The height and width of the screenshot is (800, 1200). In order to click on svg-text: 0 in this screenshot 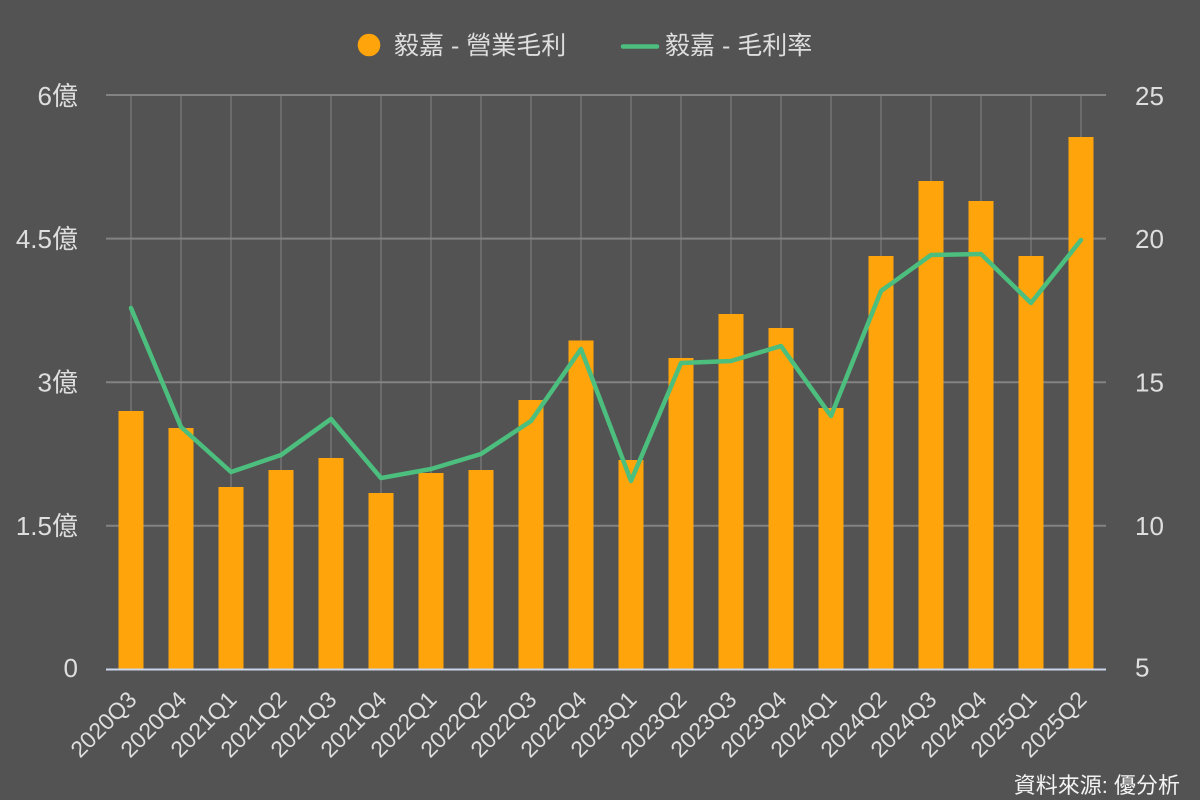, I will do `click(71, 668)`.